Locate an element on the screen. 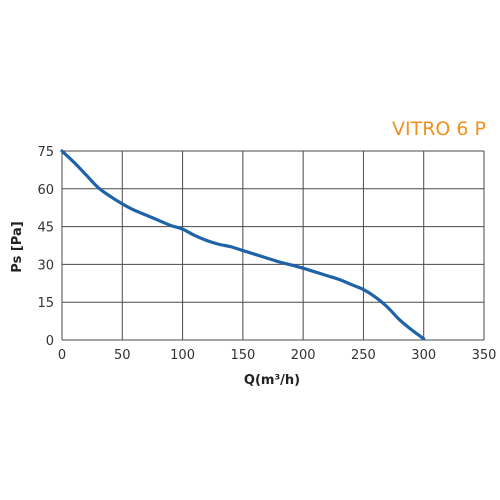  x-tick-label: 250 is located at coordinates (363, 355).